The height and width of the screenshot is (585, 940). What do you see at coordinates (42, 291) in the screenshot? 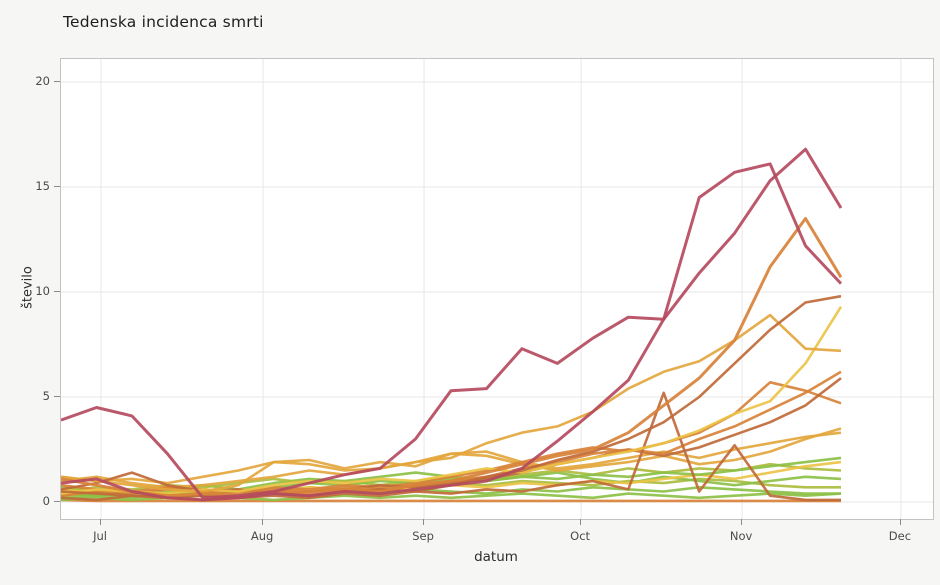
I see `y-tick-label: 10` at bounding box center [42, 291].